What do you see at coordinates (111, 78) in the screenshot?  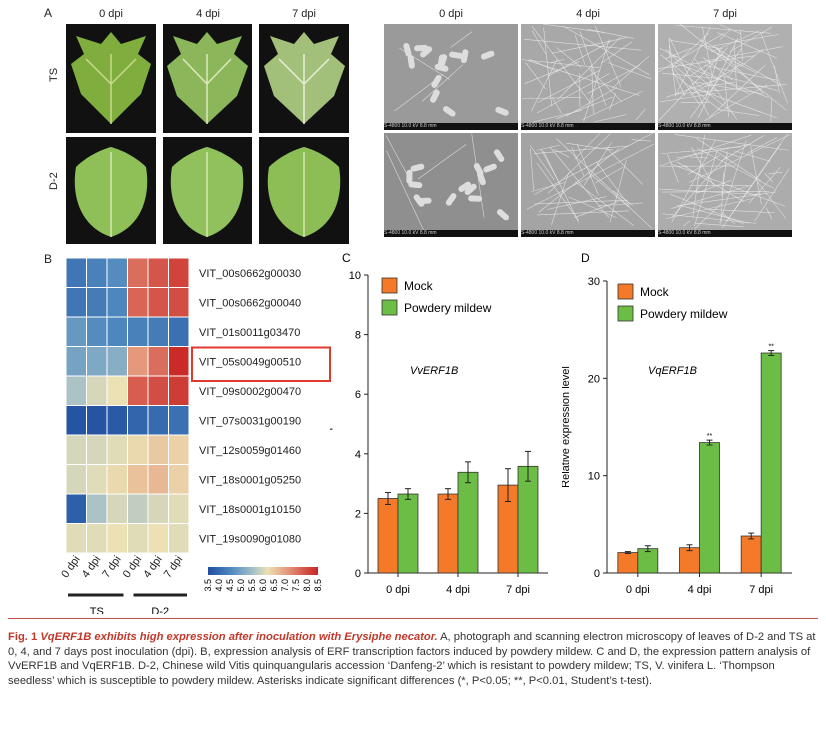 I see `leaf-photo-ts-0dpi` at bounding box center [111, 78].